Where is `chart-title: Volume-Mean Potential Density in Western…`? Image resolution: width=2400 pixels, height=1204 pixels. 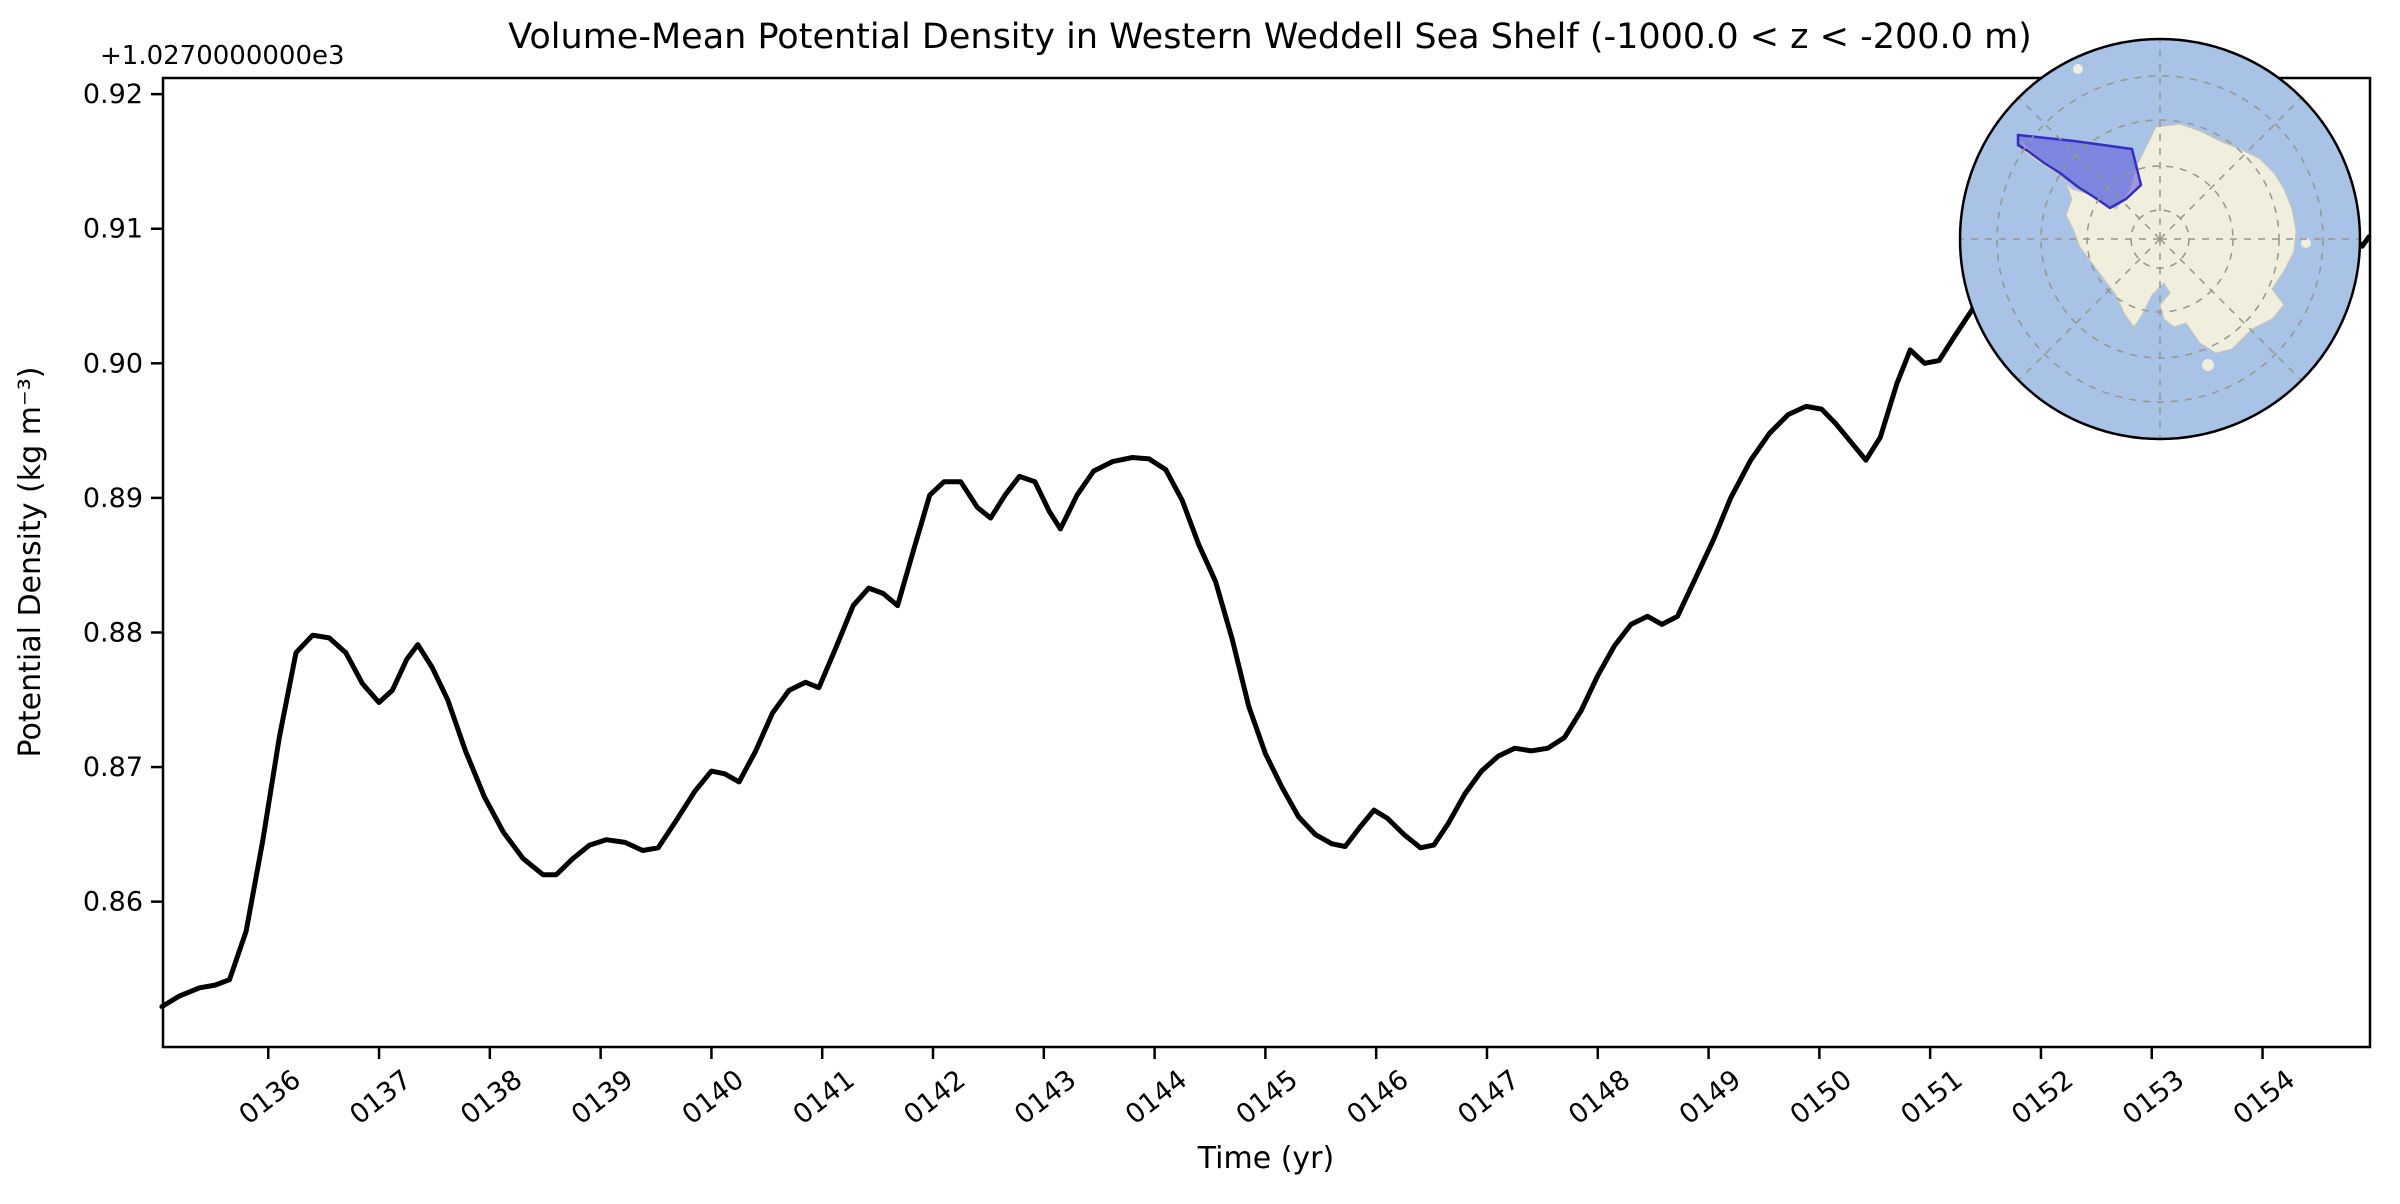 chart-title: Volume-Mean Potential Density in Western… is located at coordinates (1270, 37).